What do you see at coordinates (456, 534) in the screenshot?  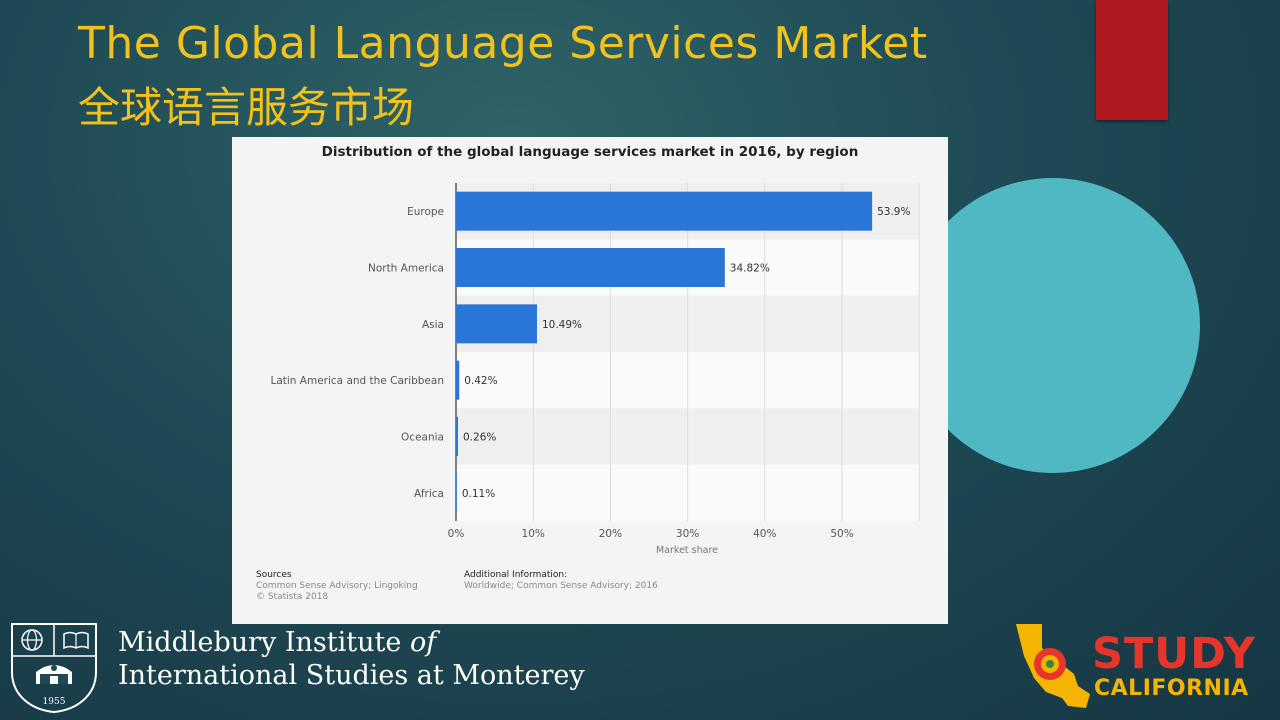 I see `x-tick-label: 0%` at bounding box center [456, 534].